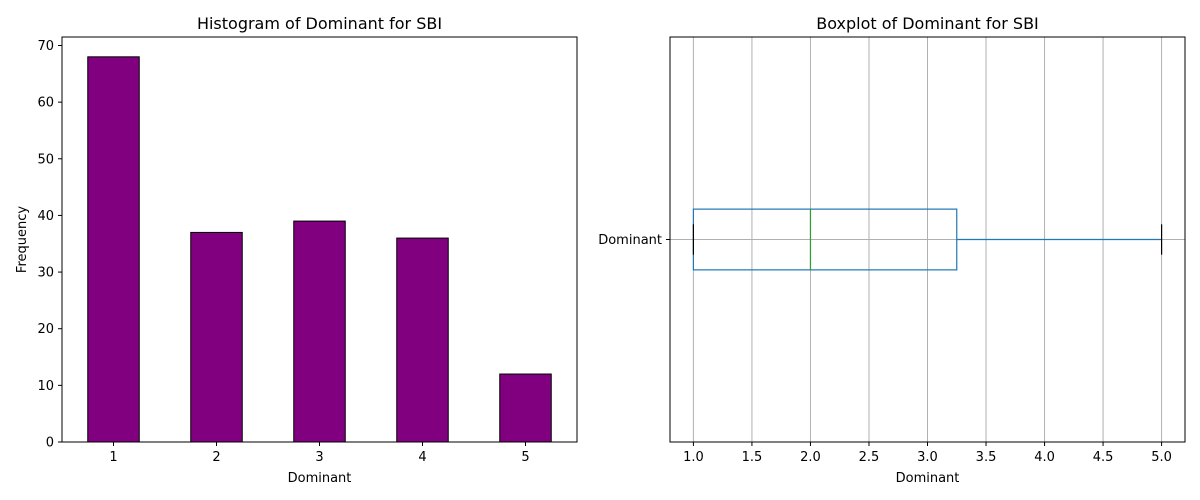  I want to click on histogram-x-tick-label: 3, so click(319, 457).